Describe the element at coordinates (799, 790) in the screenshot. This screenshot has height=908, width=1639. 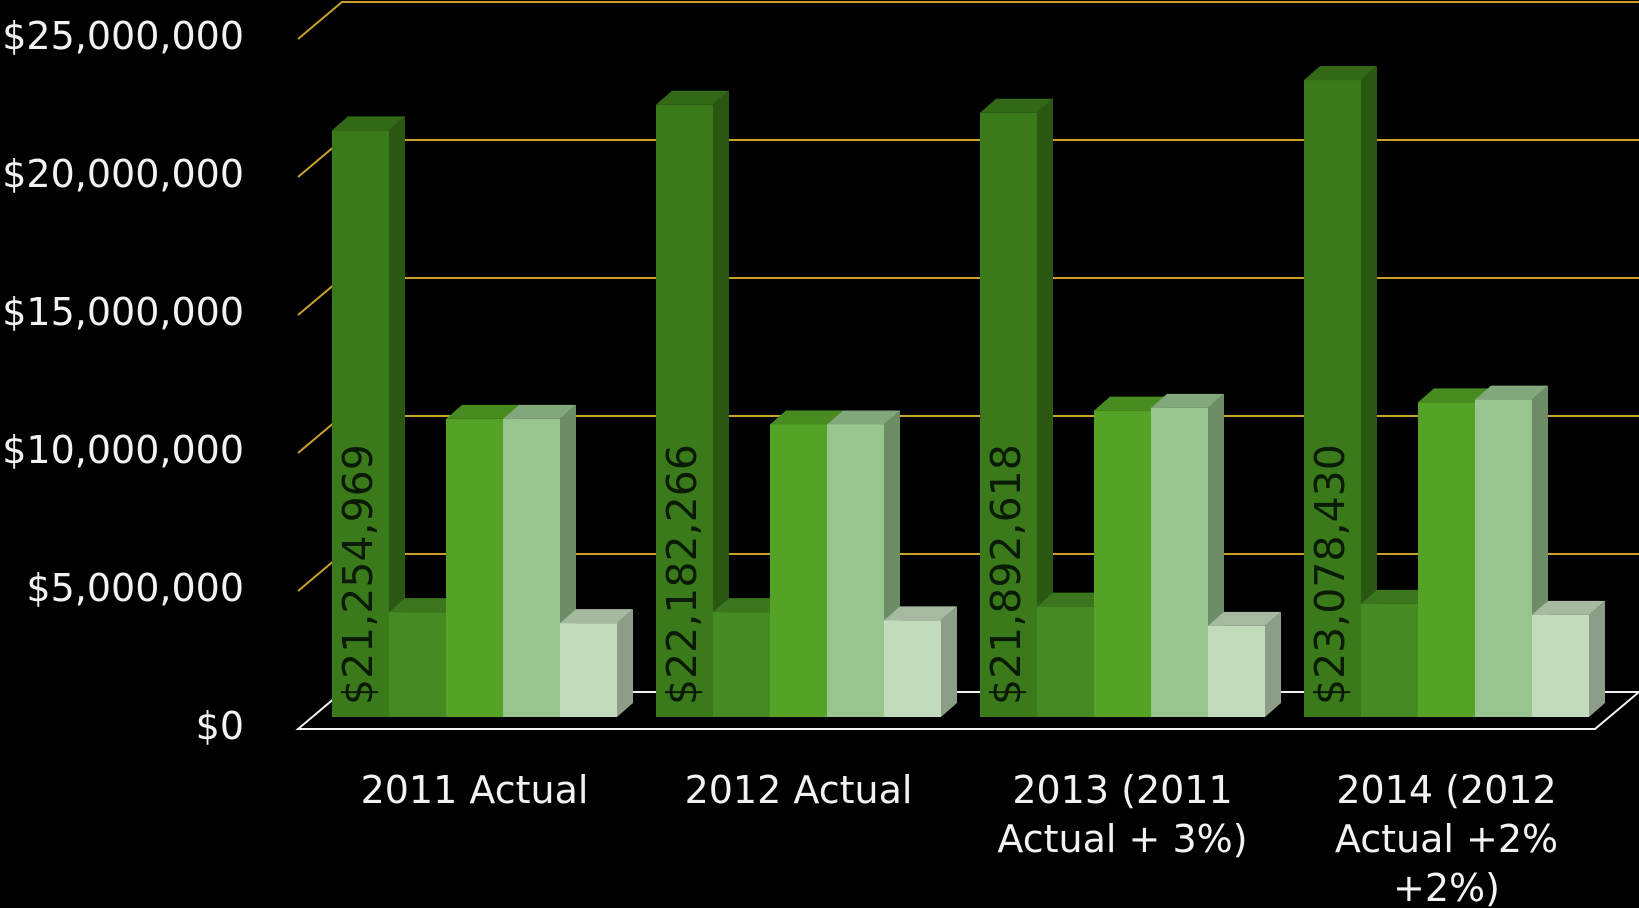
I see `x-tick-label: 2012 Actual` at that location.